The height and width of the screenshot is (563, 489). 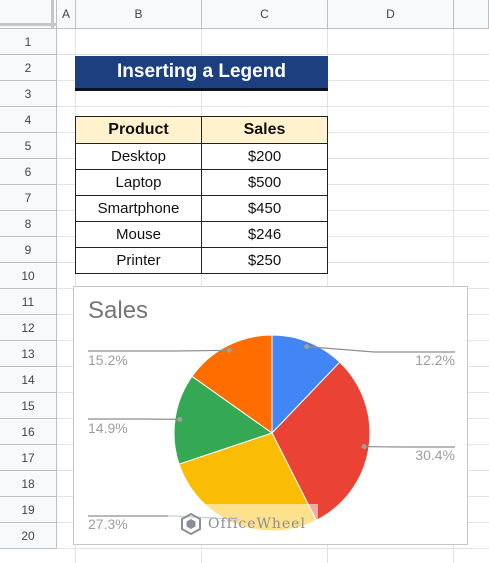 I want to click on row-header-19: 19, so click(x=28, y=510).